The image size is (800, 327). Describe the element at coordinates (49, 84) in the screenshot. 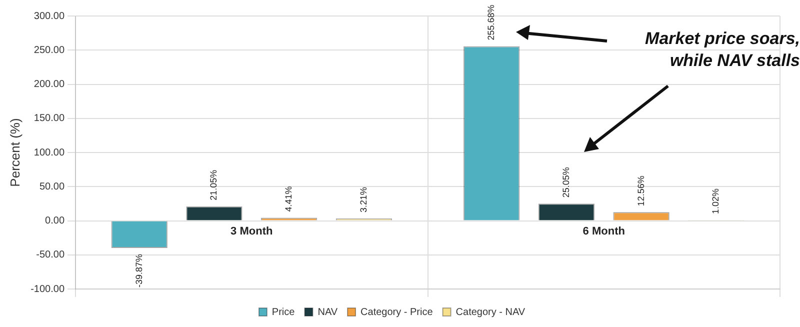

I see `y-tick-label: 200.00` at that location.